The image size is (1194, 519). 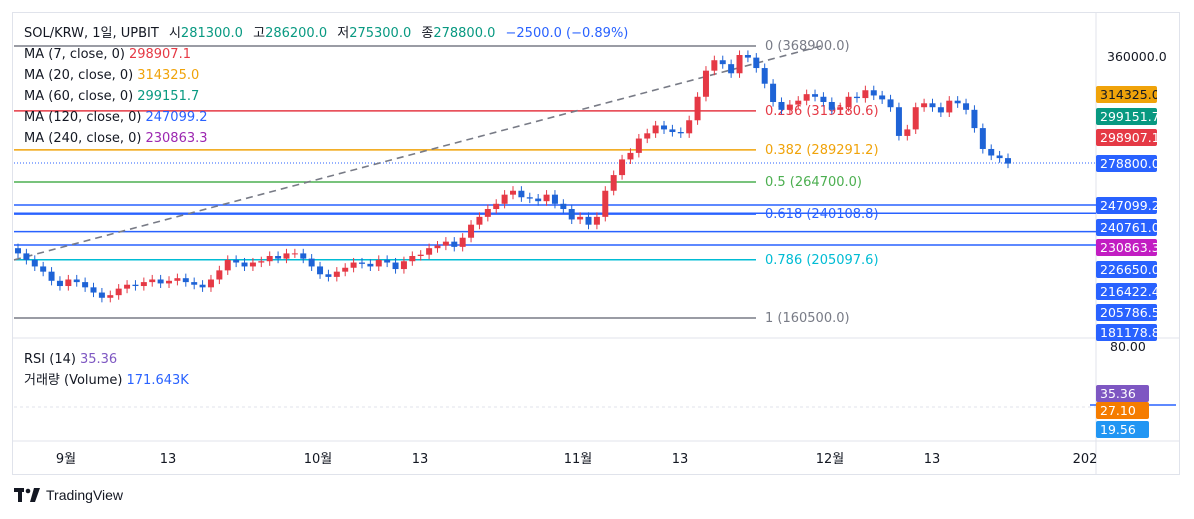 I want to click on fib-level-label: 0 (368900.0), so click(x=807, y=46).